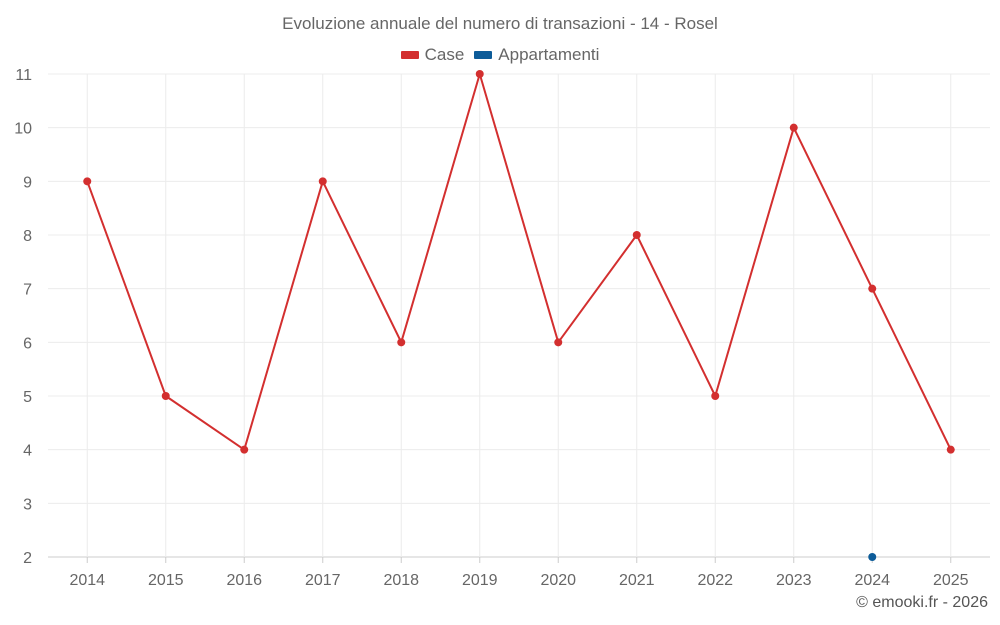  I want to click on x-tick-label: 2014, so click(87, 580).